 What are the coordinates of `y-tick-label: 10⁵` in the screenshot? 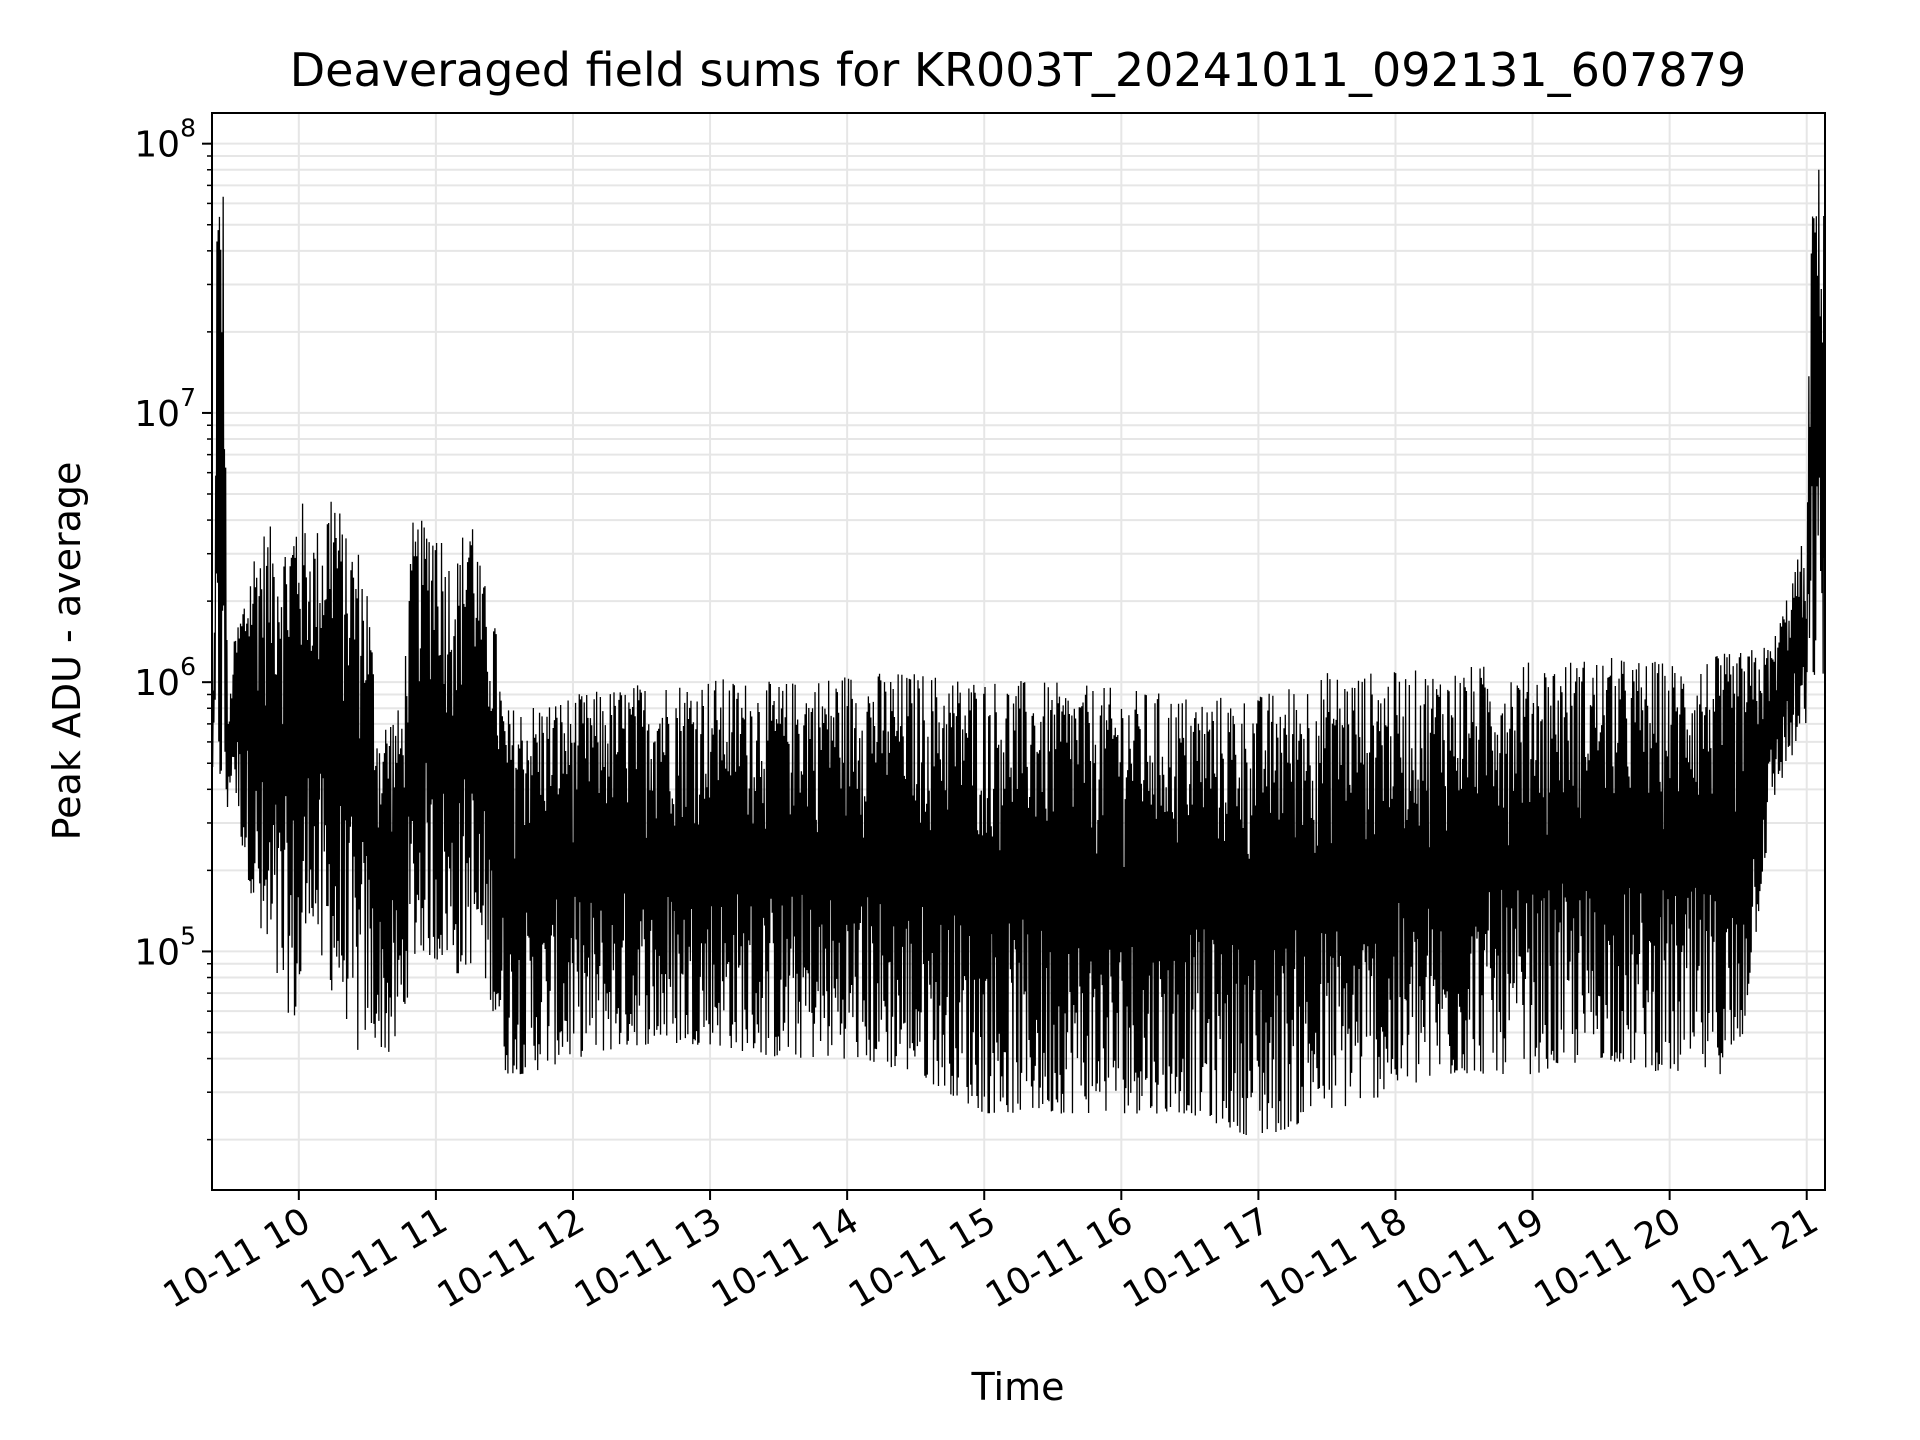 It's located at (165, 947).